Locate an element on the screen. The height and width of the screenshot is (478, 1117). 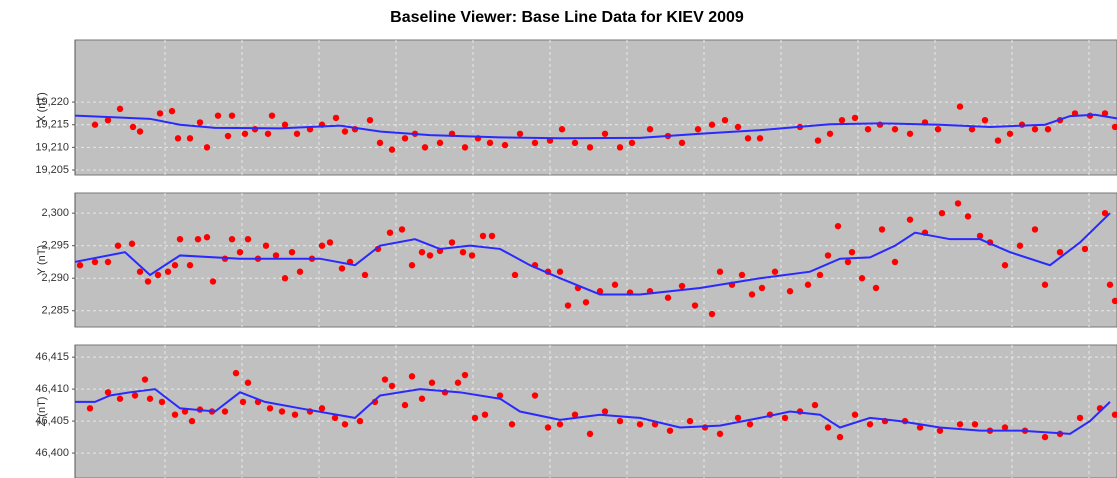
baseline-line is located at coordinates (593, 411).